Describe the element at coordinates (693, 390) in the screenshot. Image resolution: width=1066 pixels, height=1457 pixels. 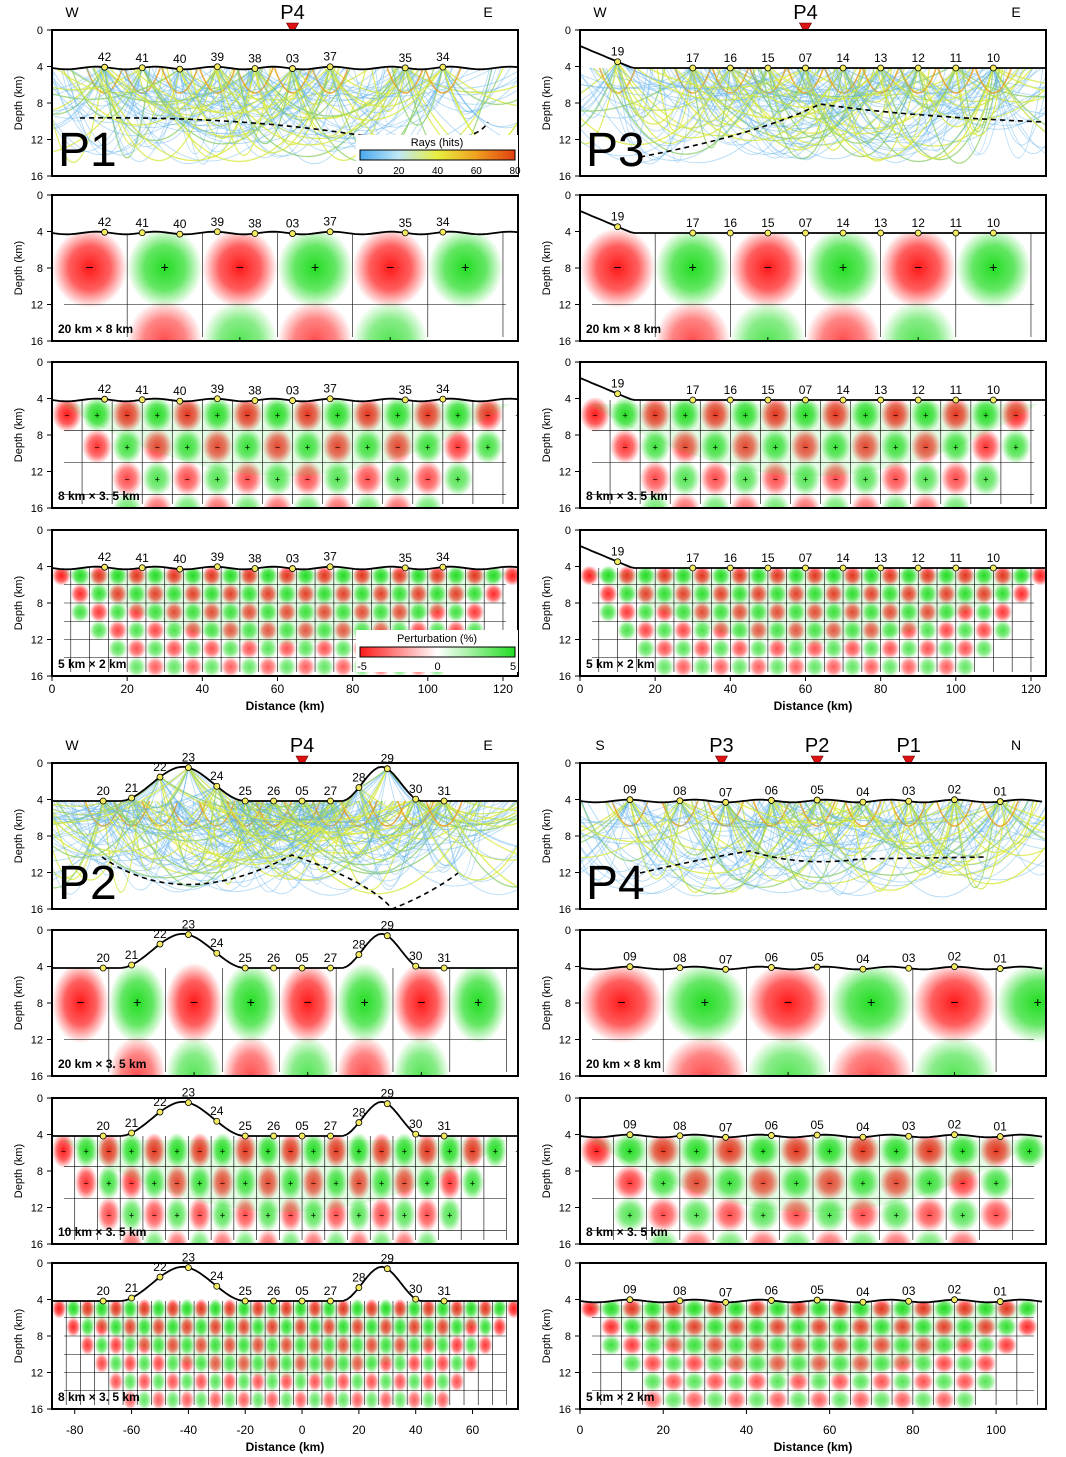
I see `station-label: 17` at that location.